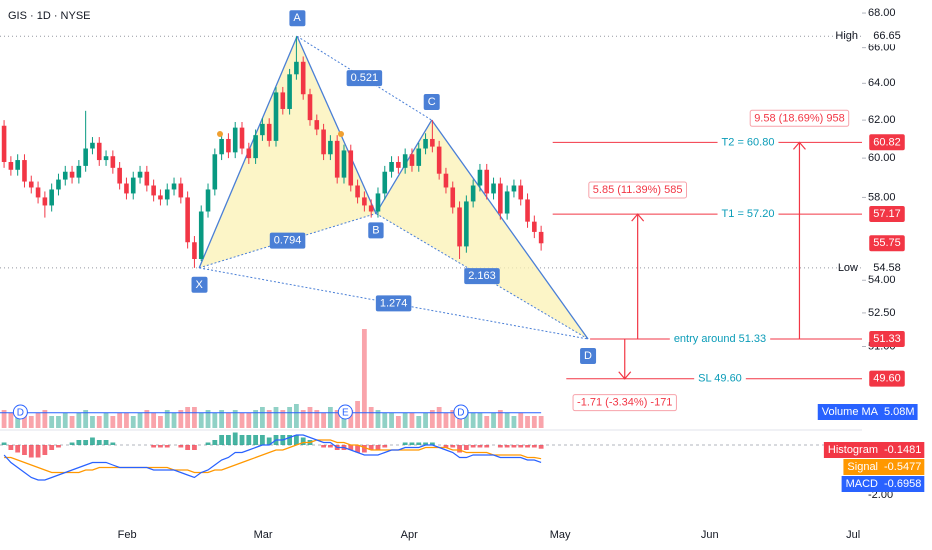  Describe the element at coordinates (394, 303) in the screenshot. I see `ratio-label: 1.274` at that location.